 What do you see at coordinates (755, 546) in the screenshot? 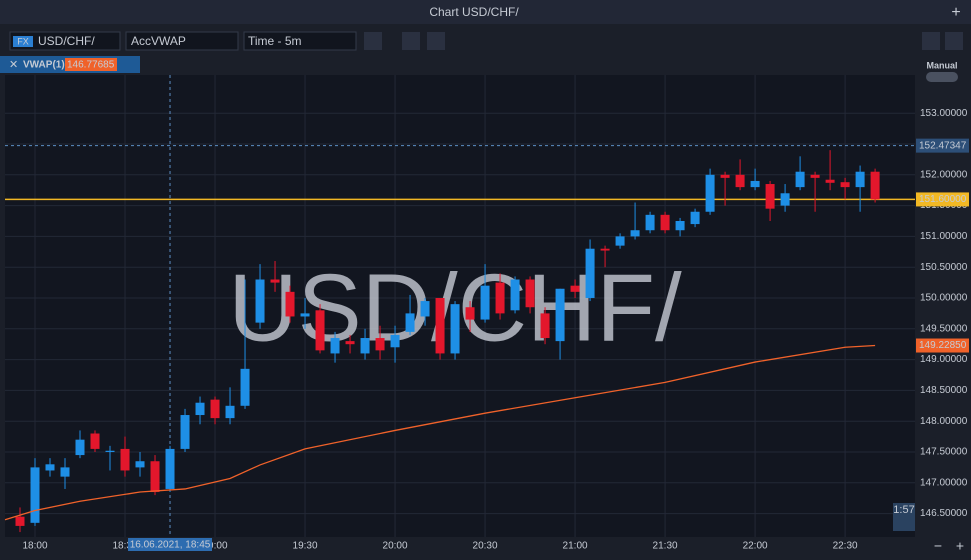
I see `x-tick-label: 22:00` at bounding box center [755, 546].